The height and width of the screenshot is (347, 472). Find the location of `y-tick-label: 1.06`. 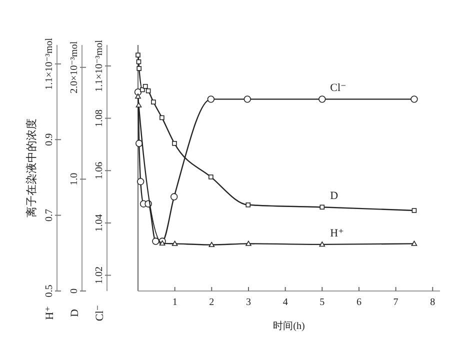

y-tick-label: 1.06 is located at coordinates (99, 171).